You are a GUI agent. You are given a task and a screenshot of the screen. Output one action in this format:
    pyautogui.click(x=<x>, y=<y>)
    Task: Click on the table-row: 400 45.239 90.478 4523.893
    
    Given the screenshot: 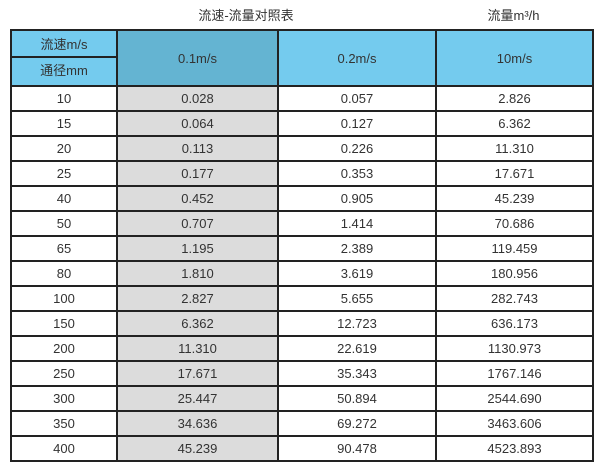 What is the action you would take?
    pyautogui.click(x=302, y=448)
    